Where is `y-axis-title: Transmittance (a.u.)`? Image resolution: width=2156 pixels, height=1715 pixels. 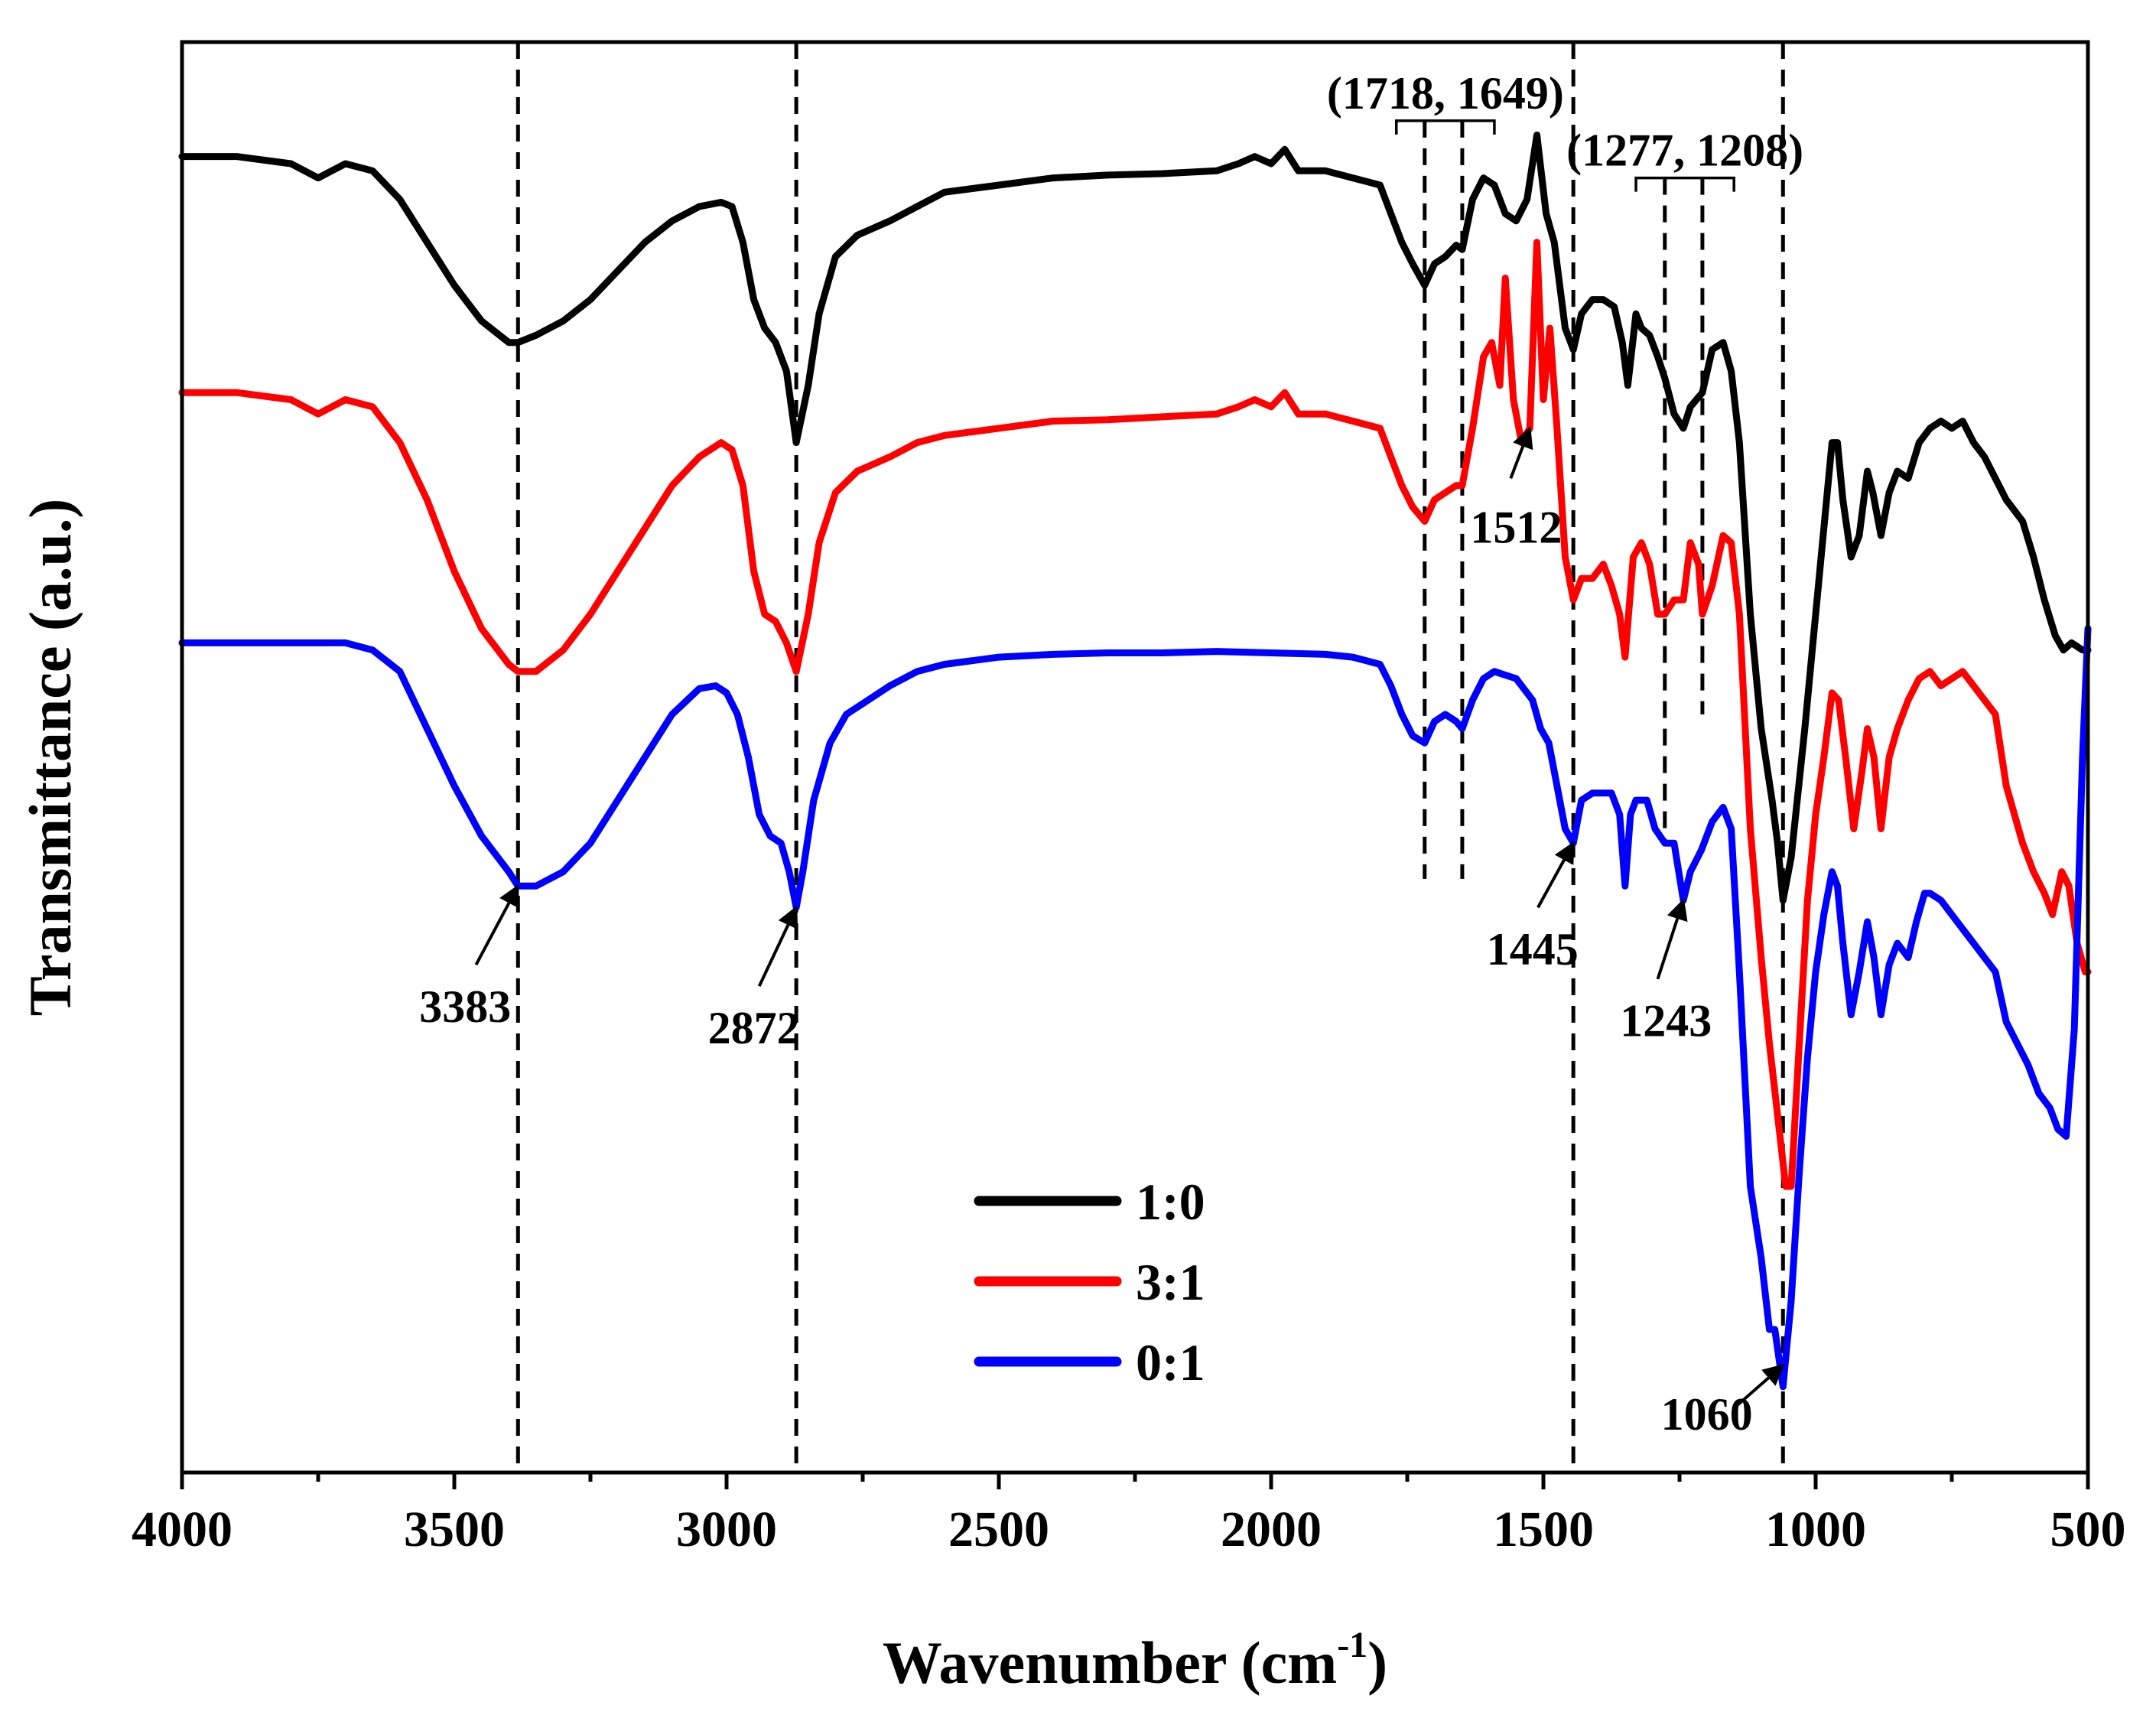
y-axis-title: Transmittance (a.u.) is located at coordinates (50, 758).